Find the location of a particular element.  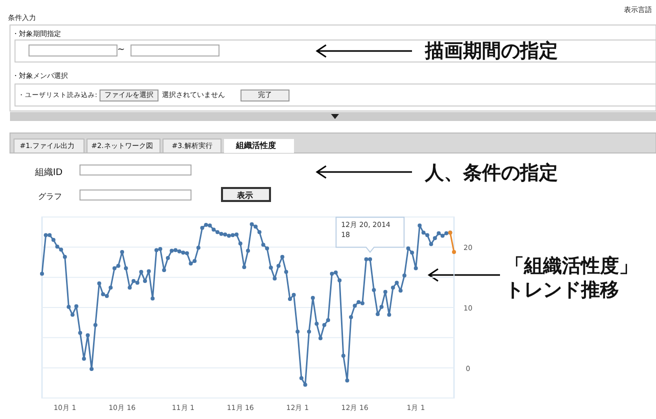

text: 表示 is located at coordinates (244, 195).